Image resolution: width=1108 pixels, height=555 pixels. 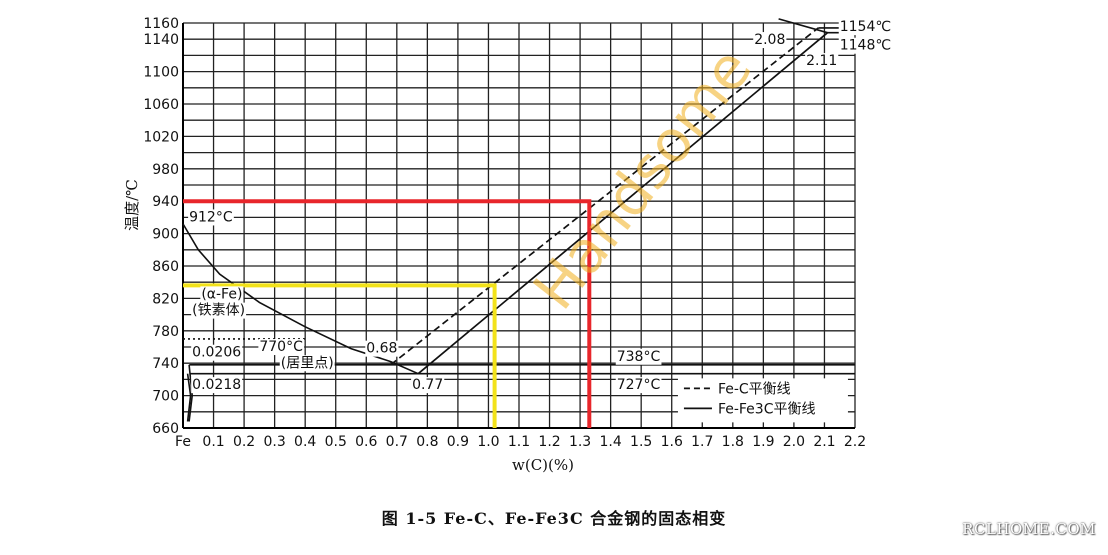 What do you see at coordinates (554, 518) in the screenshot?
I see `figure-caption: 图 1-5 Fe-C、Fe-Fe3C 合金钢的固态相变` at bounding box center [554, 518].